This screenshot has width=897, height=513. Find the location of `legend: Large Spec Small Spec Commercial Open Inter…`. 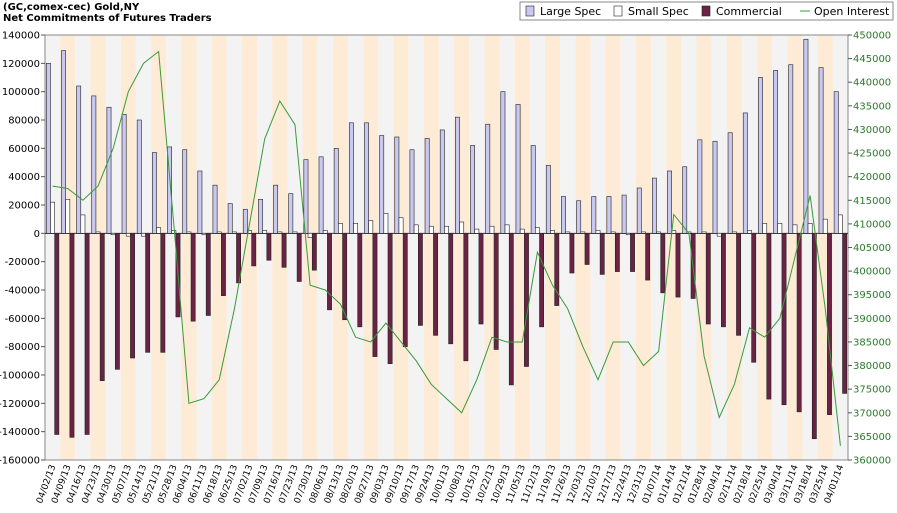

legend: Large Spec Small Spec Commercial Open Inter… is located at coordinates (706, 11).